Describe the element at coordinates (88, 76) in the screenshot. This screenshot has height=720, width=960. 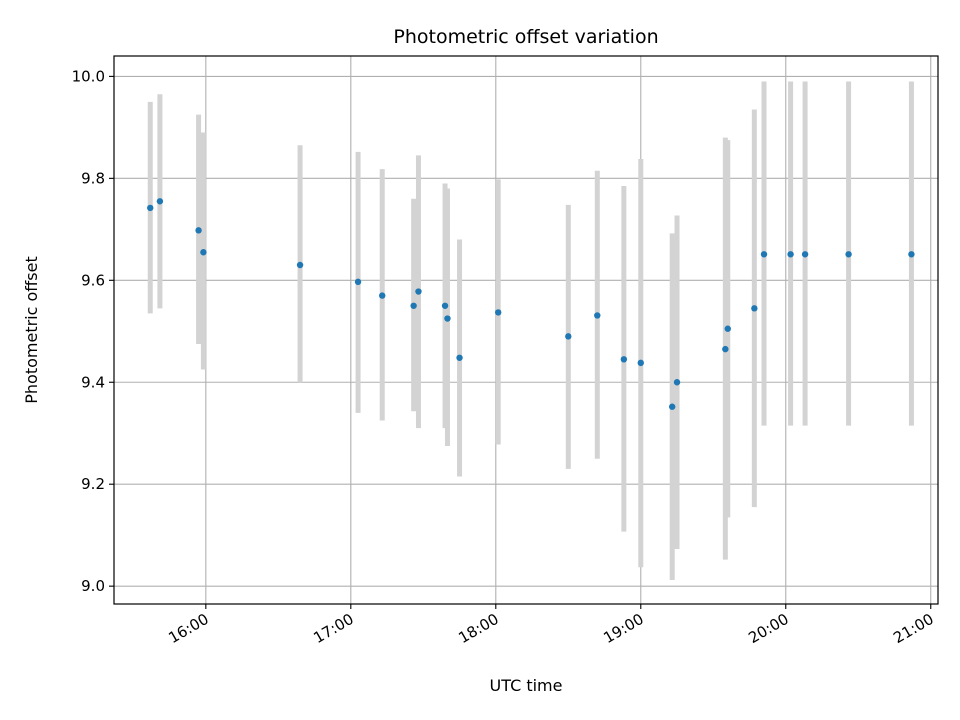
I see `y-tick-label: 10.0` at that location.